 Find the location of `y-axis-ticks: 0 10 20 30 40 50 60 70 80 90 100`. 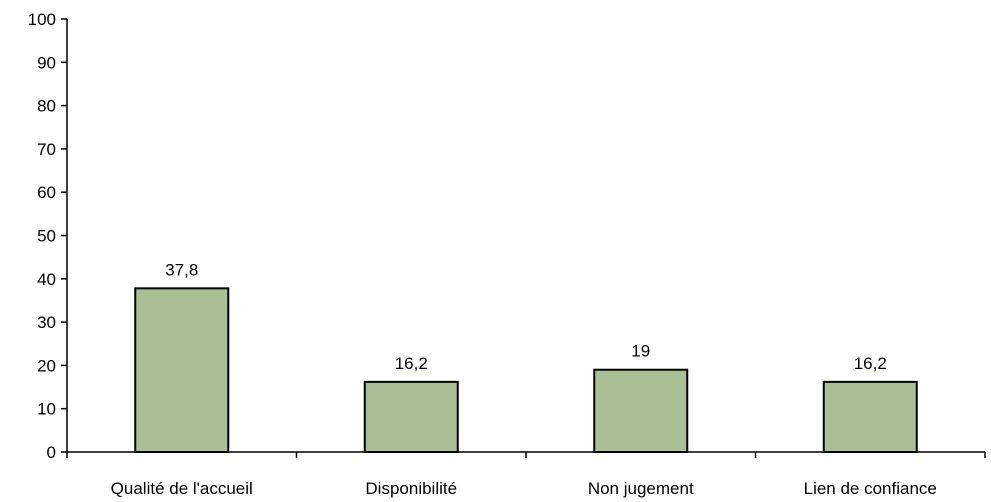

y-axis-ticks: 0 10 20 30 40 50 60 70 80 90 100 is located at coordinates (47, 236).